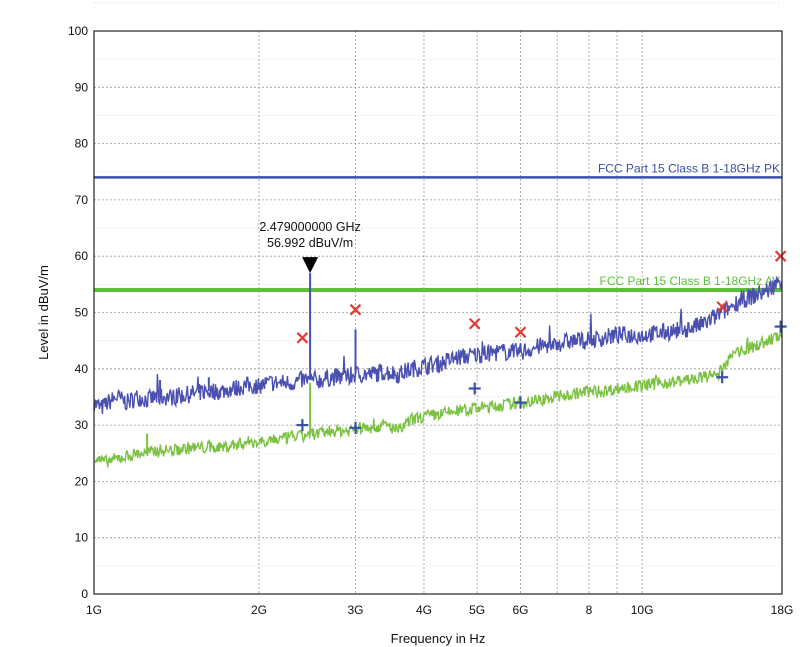 The height and width of the screenshot is (647, 804). I want to click on limit-label: FCC Part 15 Class B 1-18GHz AV, so click(689, 281).